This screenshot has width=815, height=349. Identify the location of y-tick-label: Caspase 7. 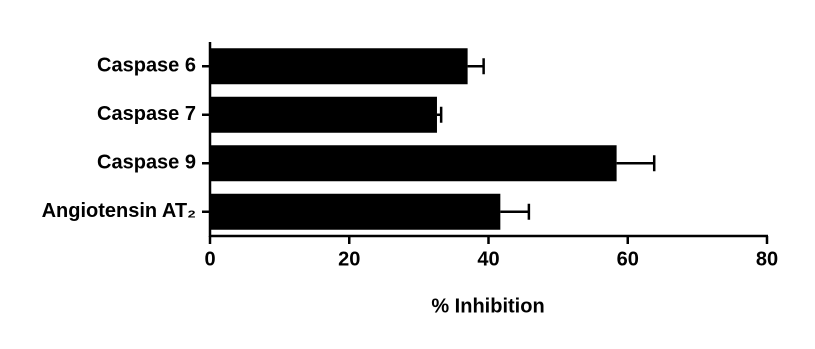
(146, 114).